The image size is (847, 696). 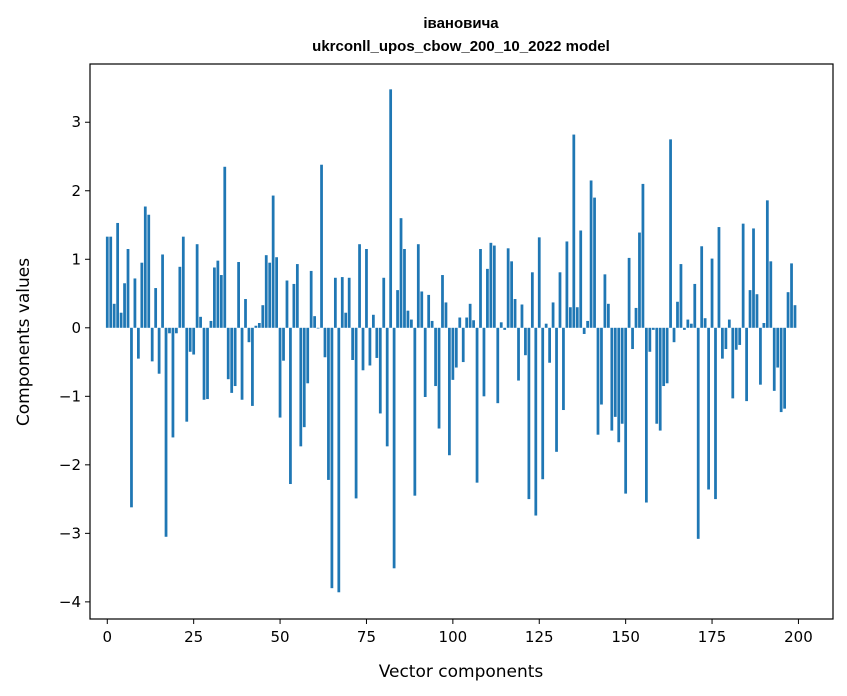 I want to click on x-tick-label: 75, so click(x=366, y=637).